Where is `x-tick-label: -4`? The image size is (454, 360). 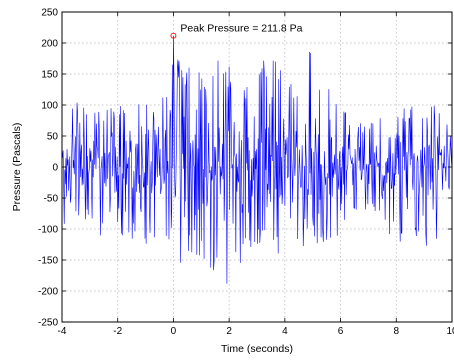
x-tick-label: -4 is located at coordinates (62, 331).